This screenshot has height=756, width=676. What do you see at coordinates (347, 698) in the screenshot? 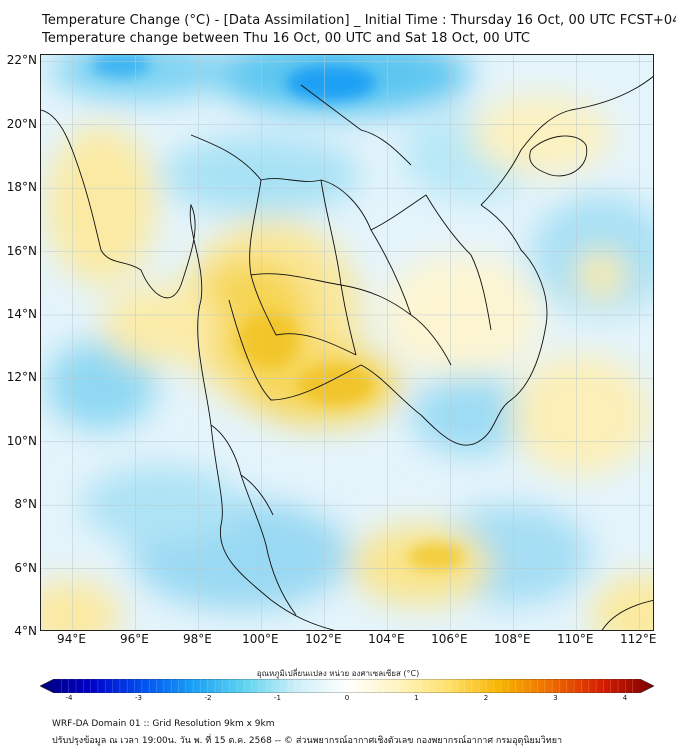
I see `colorbar-tick-label: 0` at bounding box center [347, 698].